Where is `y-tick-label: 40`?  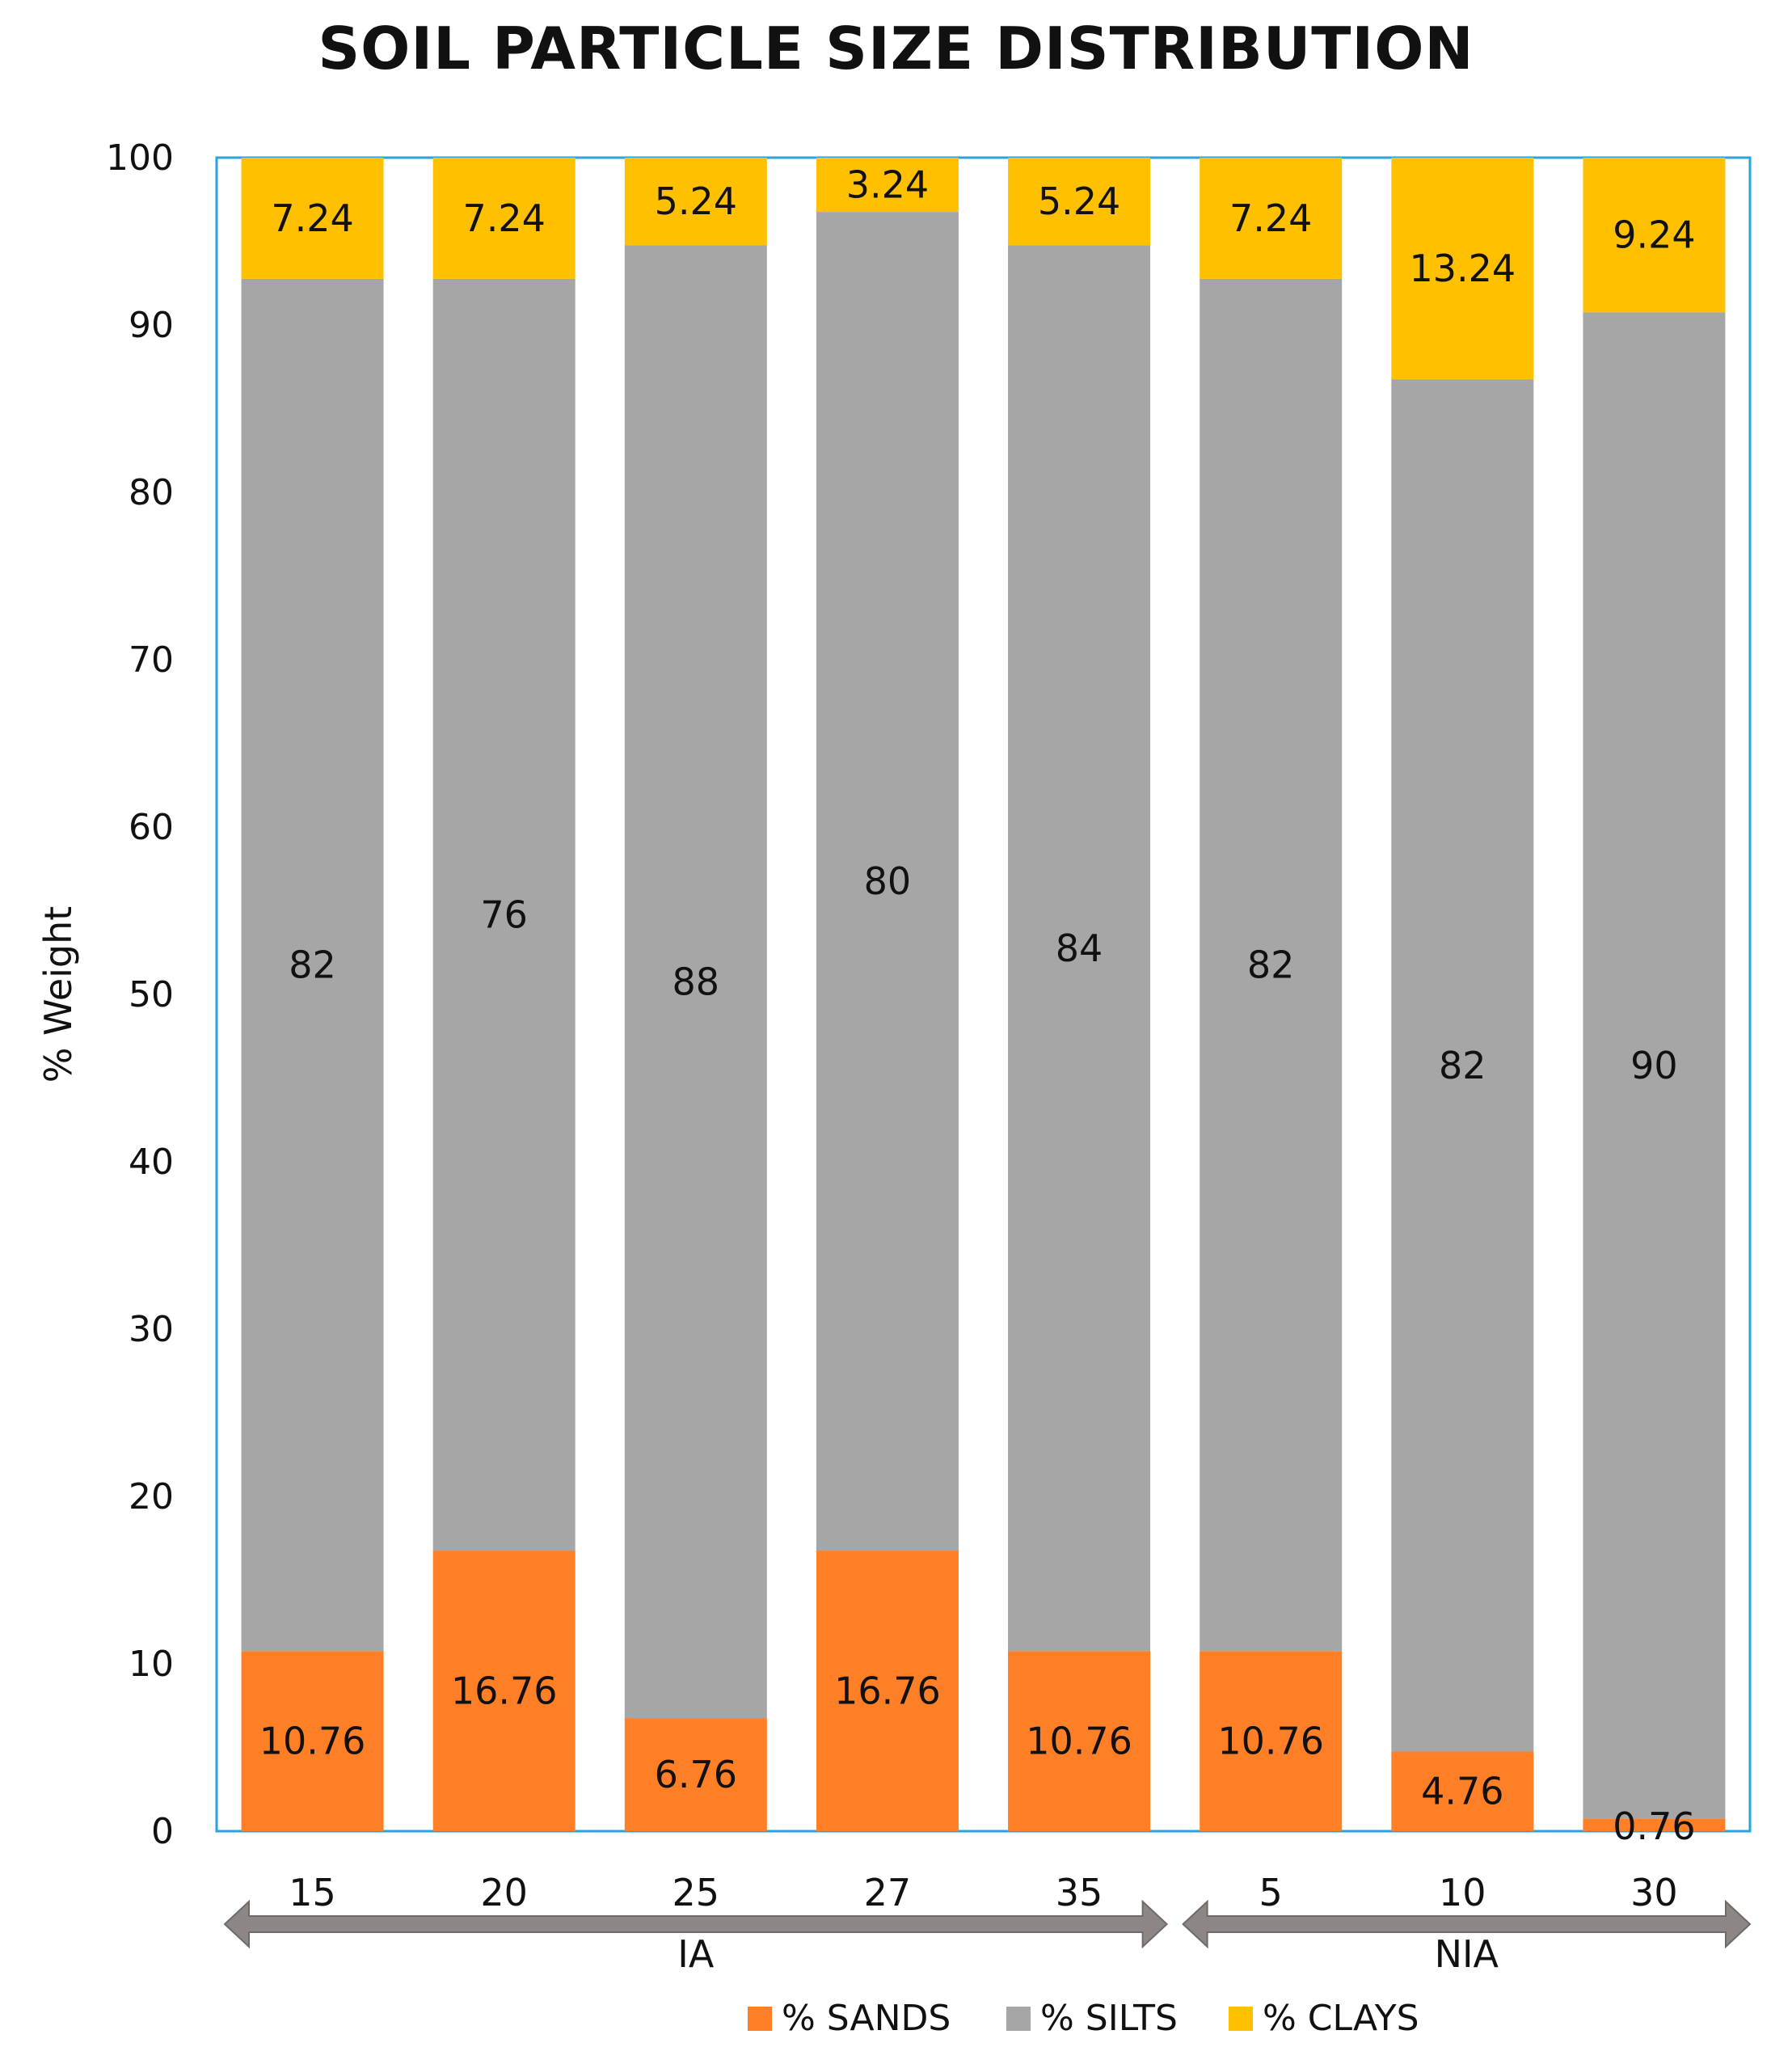 y-tick-label: 40 is located at coordinates (152, 1163).